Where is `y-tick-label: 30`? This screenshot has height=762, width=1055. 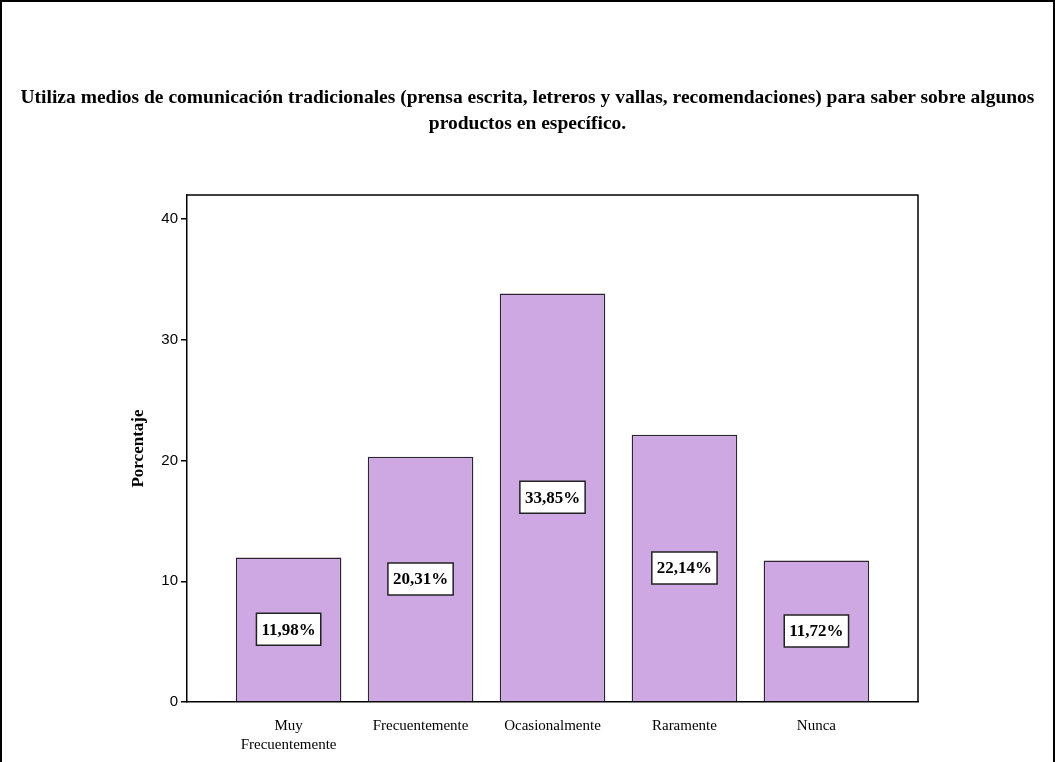 y-tick-label: 30 is located at coordinates (169, 338).